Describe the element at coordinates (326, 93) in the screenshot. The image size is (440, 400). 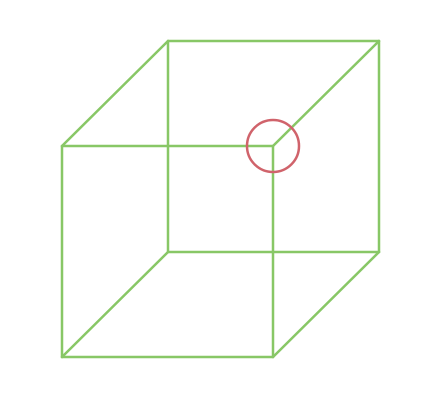
I see `top-right-connector` at that location.